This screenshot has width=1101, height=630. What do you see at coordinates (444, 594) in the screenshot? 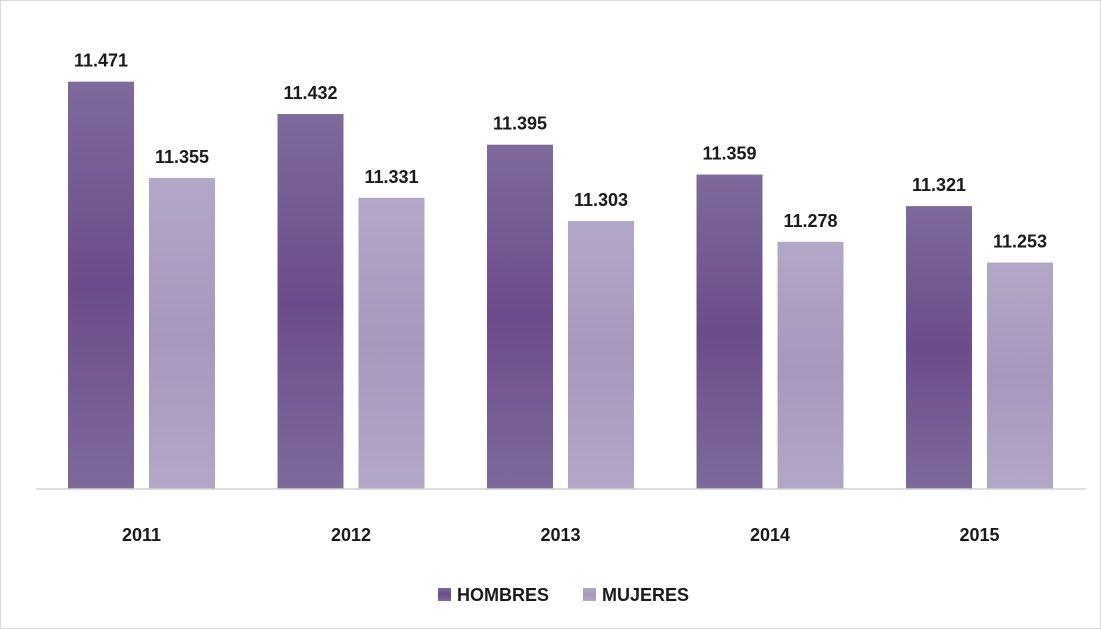
I see `legend-swatch-hombres` at bounding box center [444, 594].